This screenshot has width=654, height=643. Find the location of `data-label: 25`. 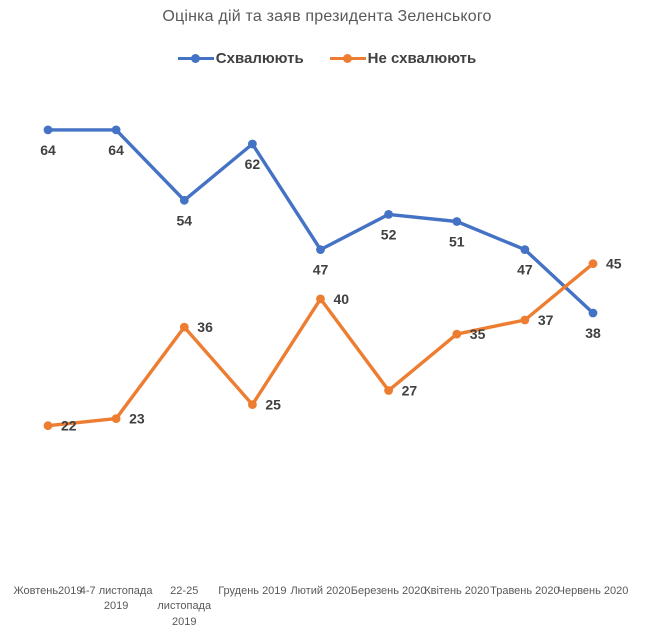

data-label: 25 is located at coordinates (273, 405).